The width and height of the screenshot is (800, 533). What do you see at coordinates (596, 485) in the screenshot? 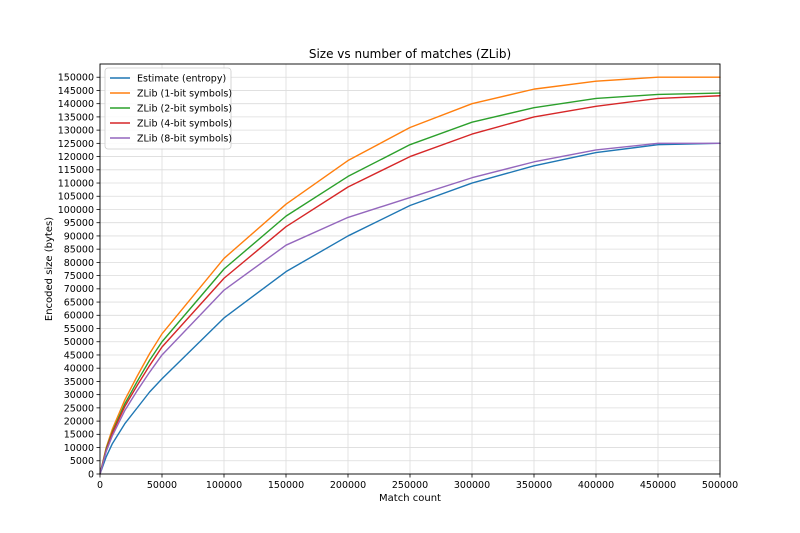
I see `x-tick-label: 400000` at bounding box center [596, 485].